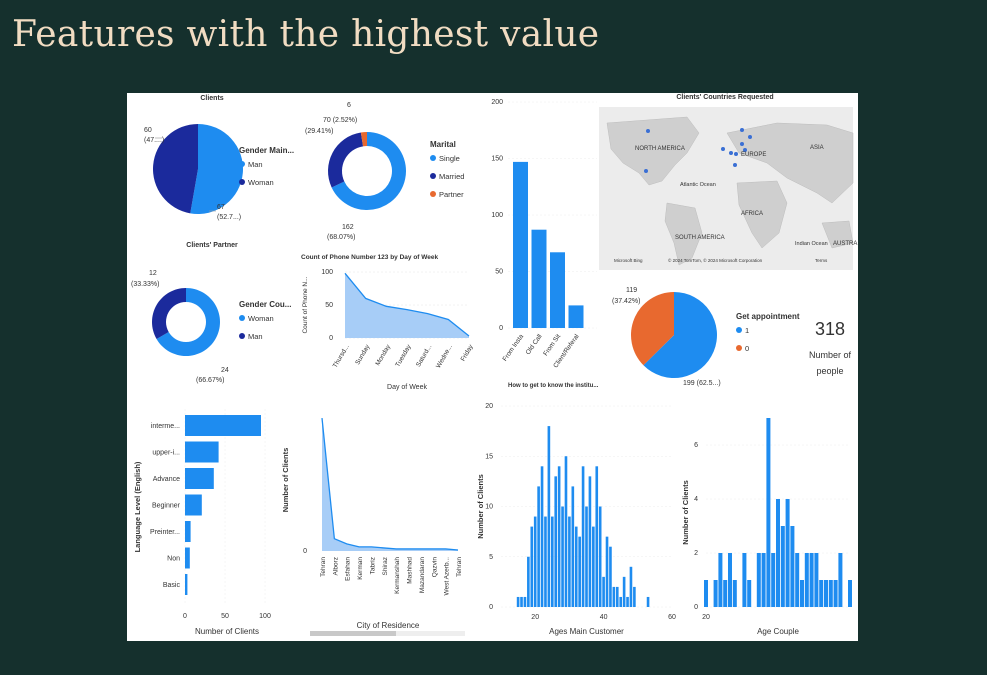 The image size is (987, 675). Describe the element at coordinates (341, 237) in the screenshot. I see `marital-pct-single: (68.07%)` at that location.